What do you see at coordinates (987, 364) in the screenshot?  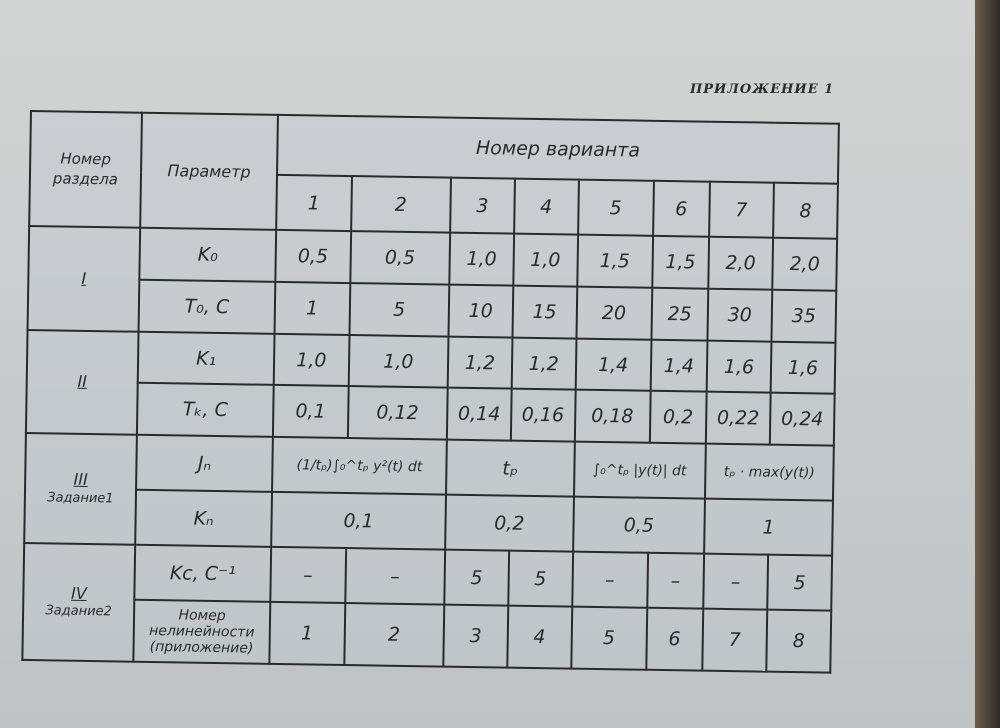 I see `book-edge` at bounding box center [987, 364].